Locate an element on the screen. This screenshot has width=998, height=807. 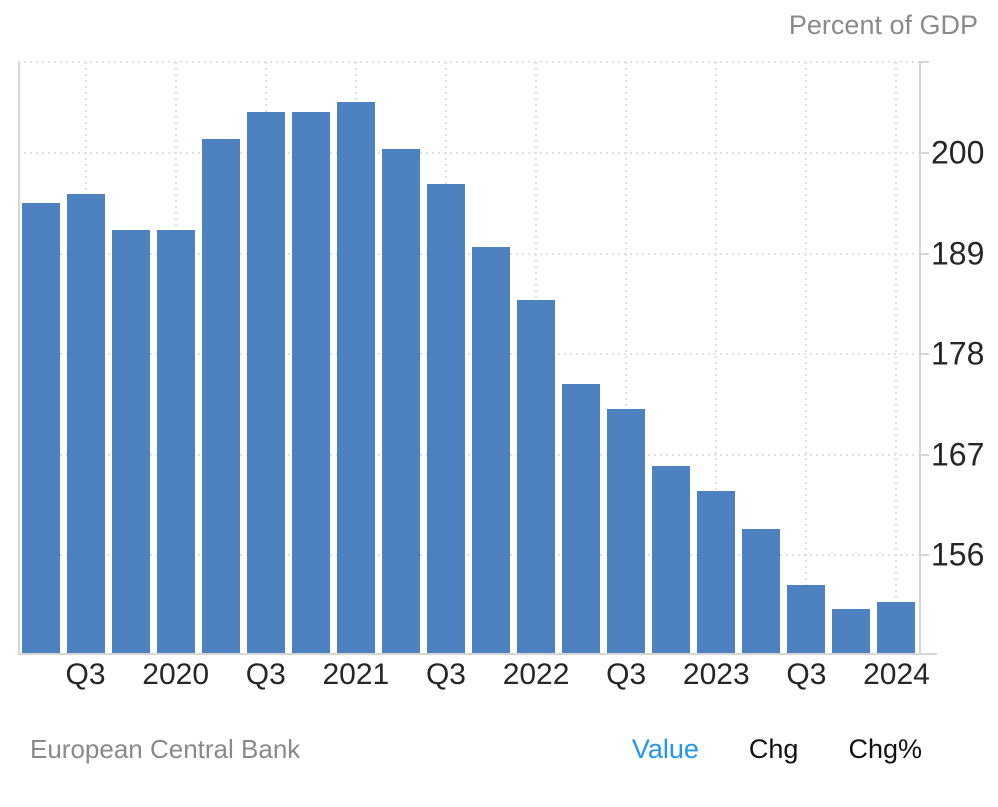
y-axis-tick-label: 178 is located at coordinates (958, 353).